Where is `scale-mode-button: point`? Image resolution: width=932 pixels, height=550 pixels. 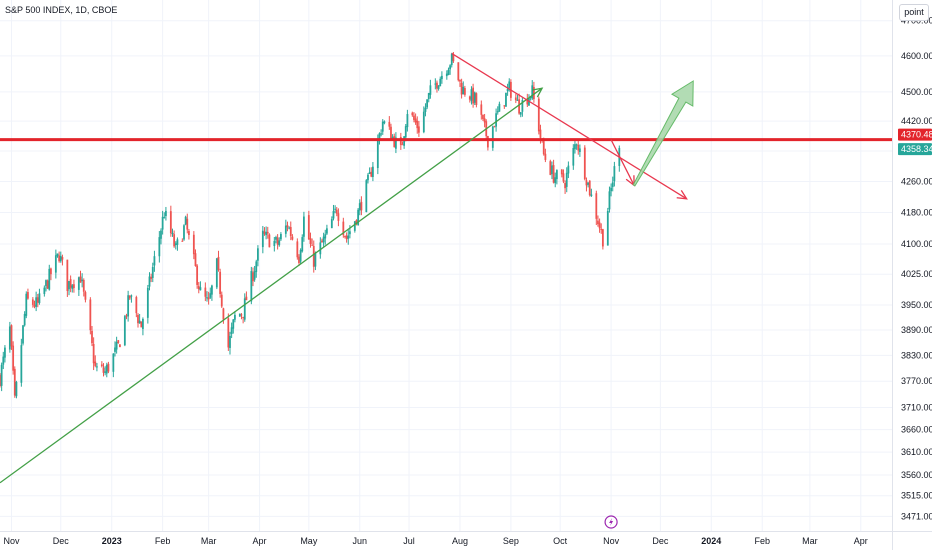
scale-mode-button: point is located at coordinates (914, 12).